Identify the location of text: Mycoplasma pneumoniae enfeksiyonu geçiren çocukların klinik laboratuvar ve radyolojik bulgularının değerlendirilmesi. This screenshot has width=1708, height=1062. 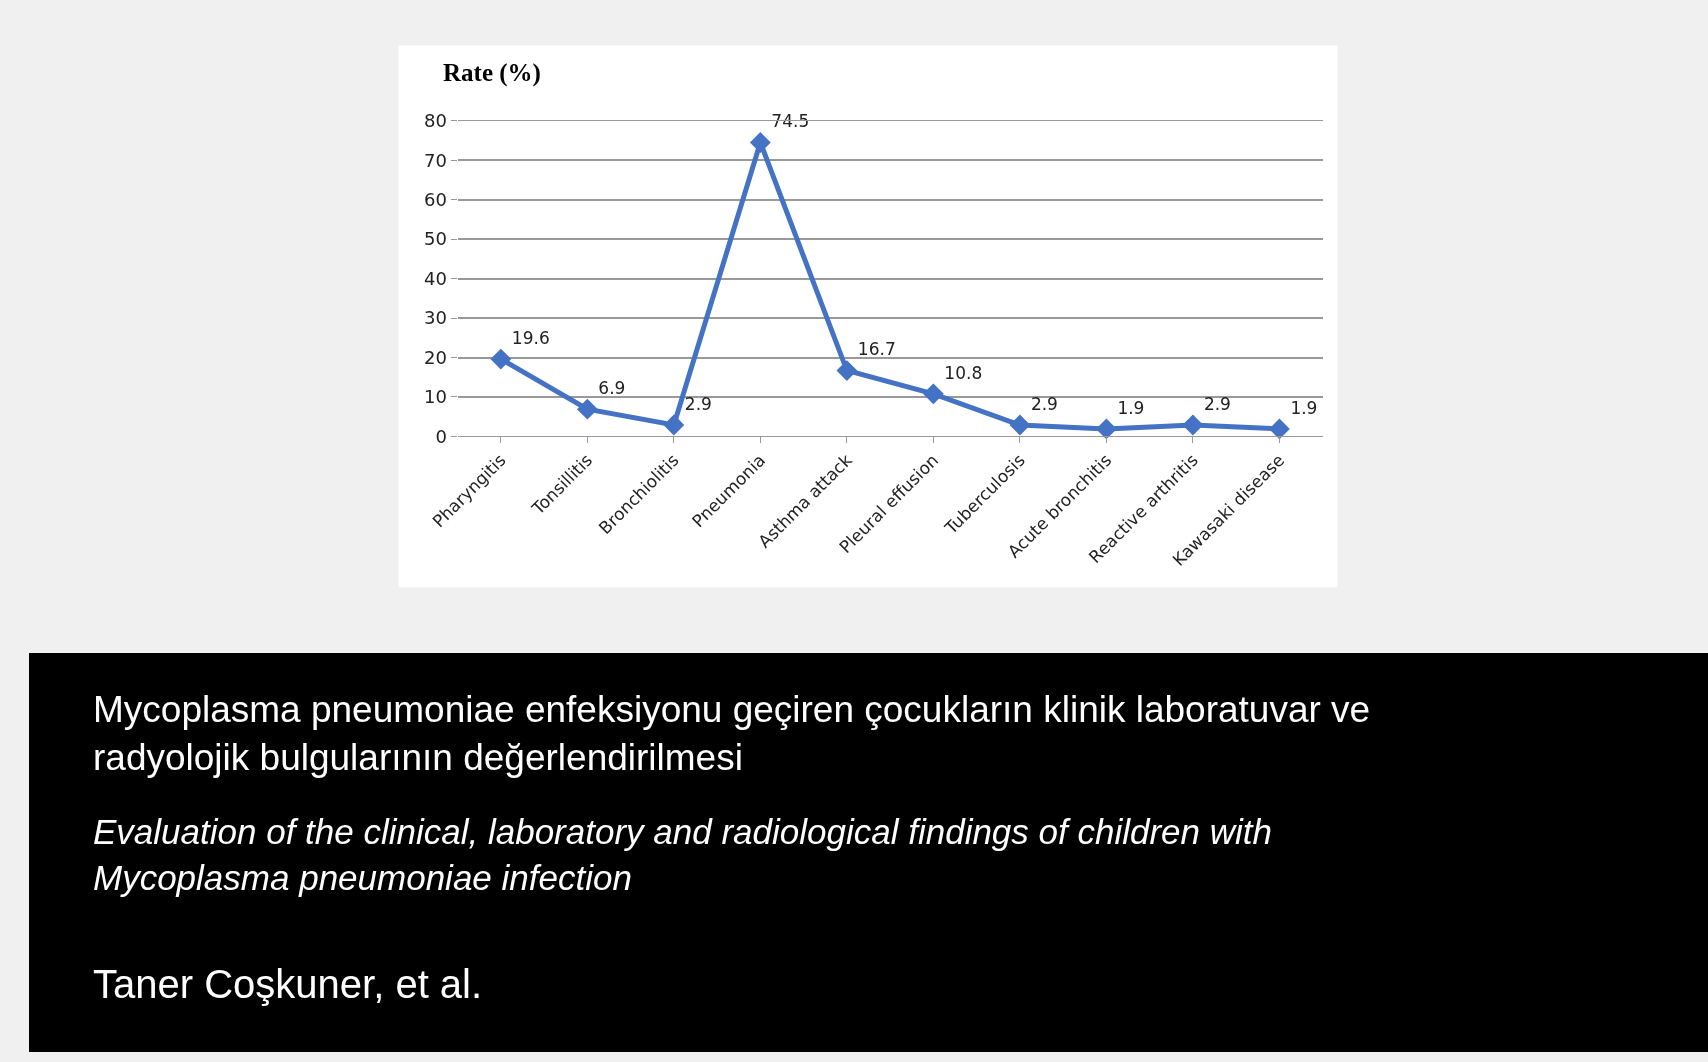
(732, 734).